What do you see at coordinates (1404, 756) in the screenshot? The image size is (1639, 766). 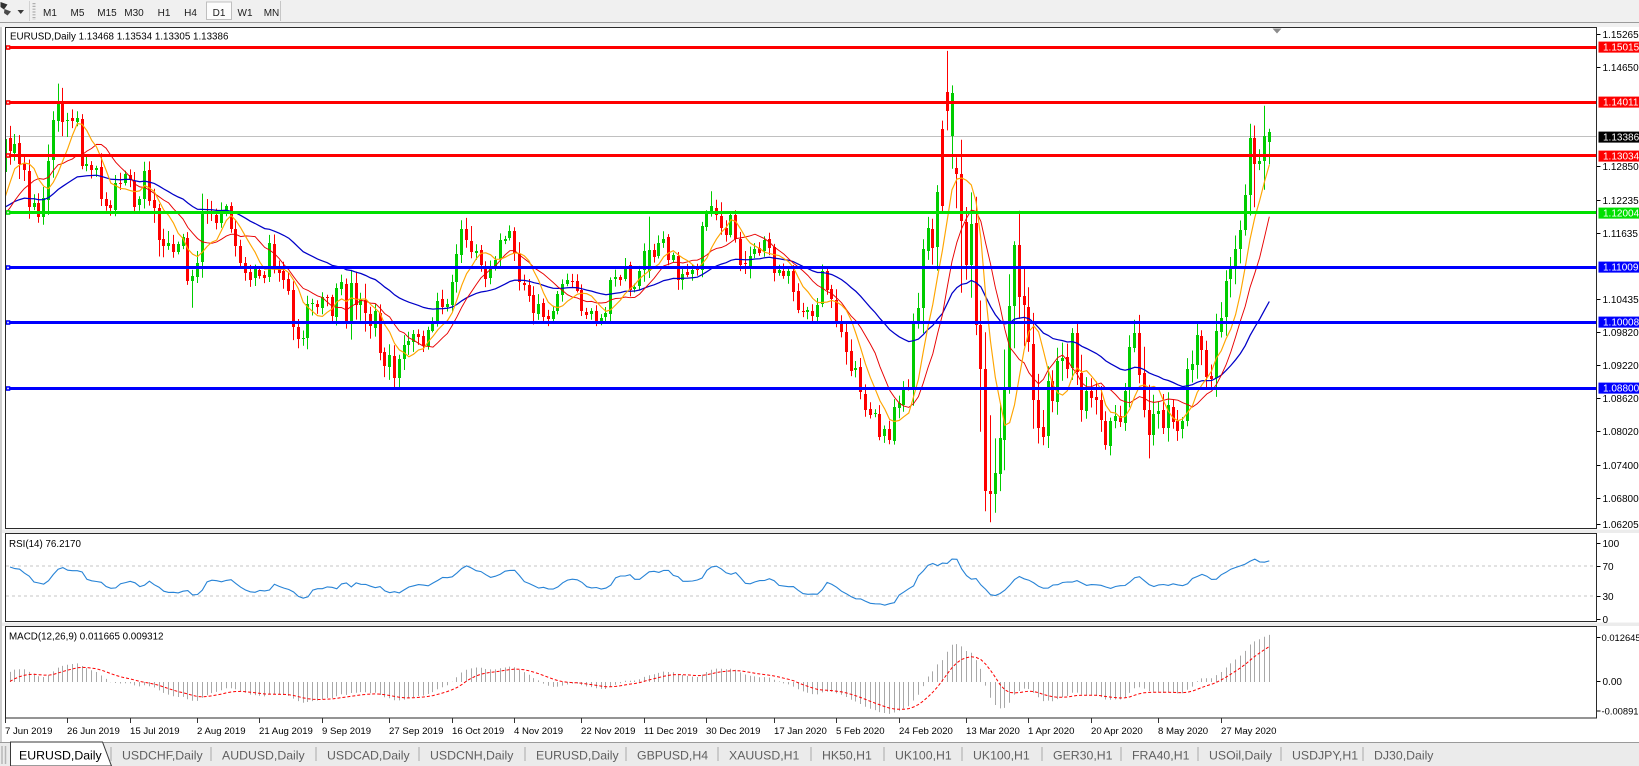 I see `svg-text: DJ30,Daily` at bounding box center [1404, 756].